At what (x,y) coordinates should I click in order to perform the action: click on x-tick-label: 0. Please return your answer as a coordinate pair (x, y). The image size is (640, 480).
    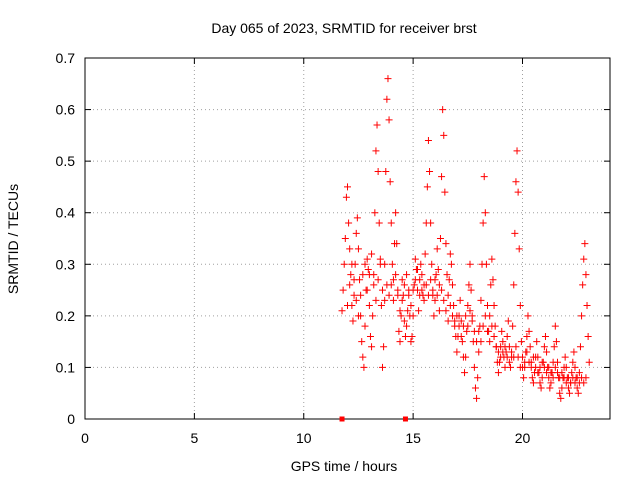
    Looking at the image, I should click on (85, 438).